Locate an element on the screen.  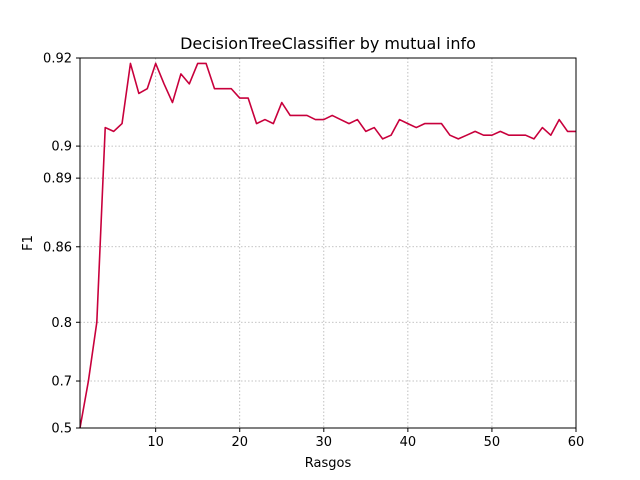
chart-title: DecisionTreeClassifier by mutual info is located at coordinates (328, 43).